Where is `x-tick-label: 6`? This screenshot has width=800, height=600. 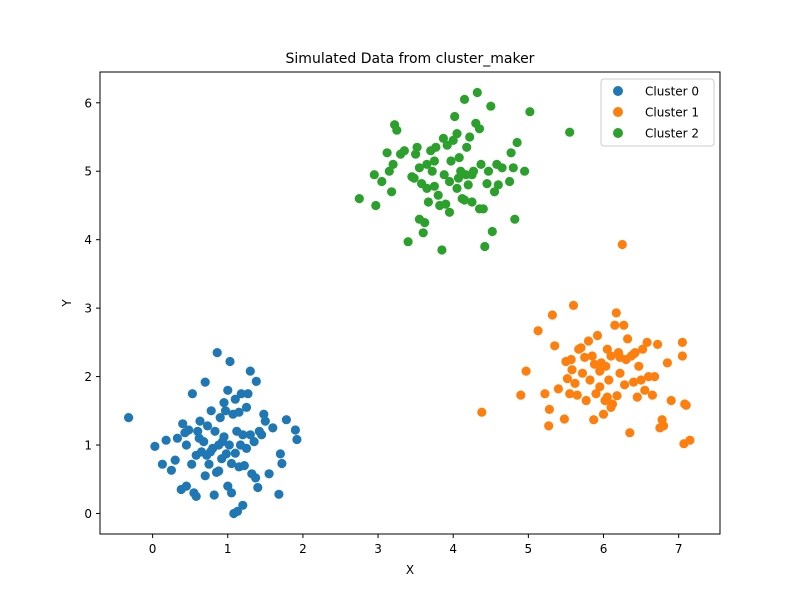
x-tick-label: 6 is located at coordinates (604, 549).